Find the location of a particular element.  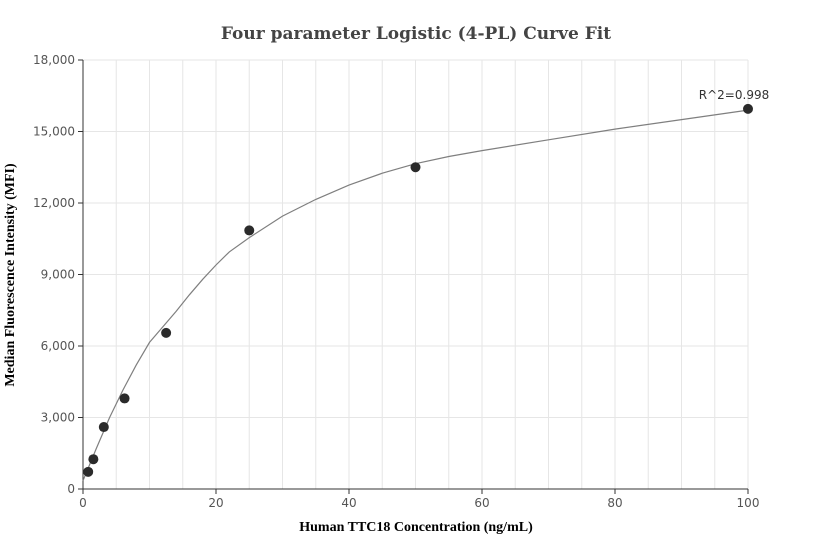

y-tick-label: 6,000 is located at coordinates (58, 346).